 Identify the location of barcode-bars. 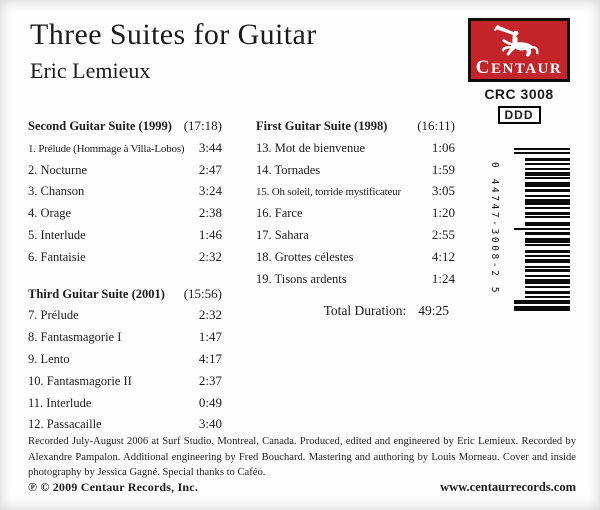
(542, 229).